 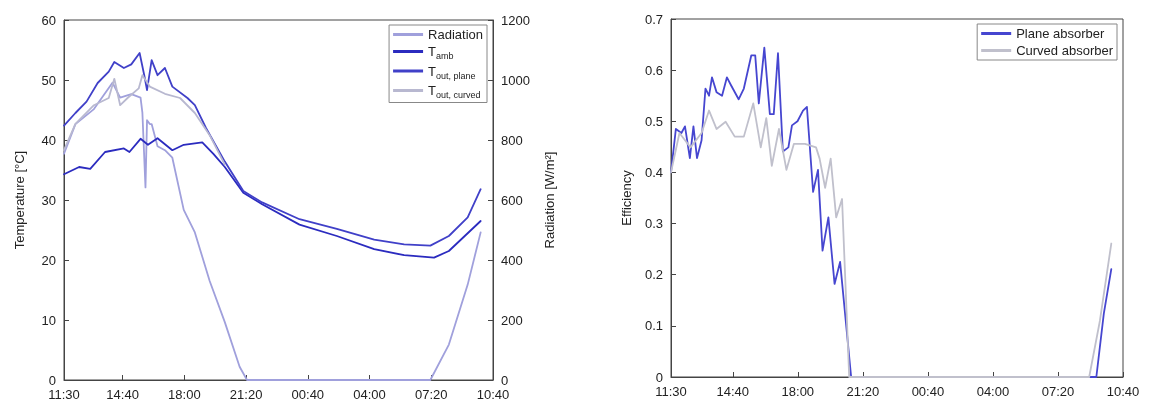 I want to click on y2-tick-label: 200, so click(x=512, y=320).